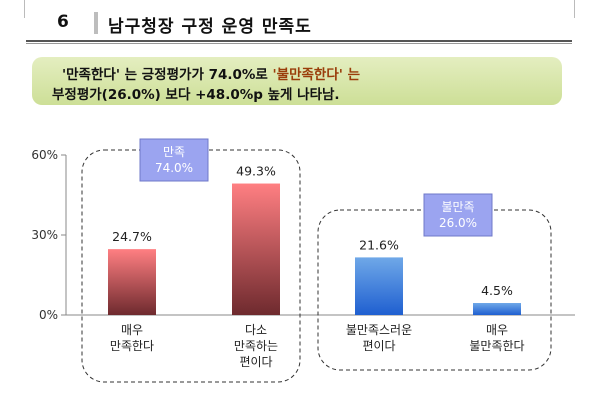 This screenshot has width=600, height=406. What do you see at coordinates (48, 315) in the screenshot?
I see `y-tick-label: 0%` at bounding box center [48, 315].